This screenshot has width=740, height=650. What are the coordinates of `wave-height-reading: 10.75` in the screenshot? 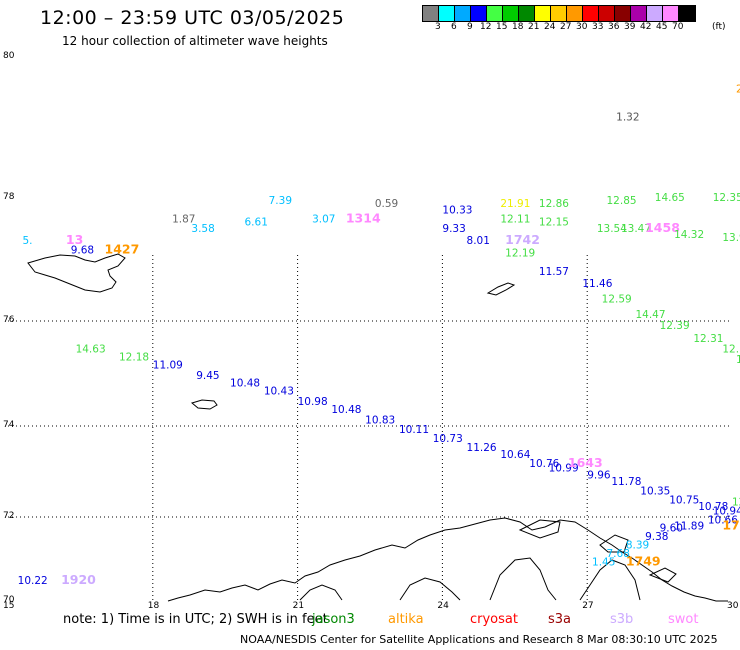 It's located at (684, 500).